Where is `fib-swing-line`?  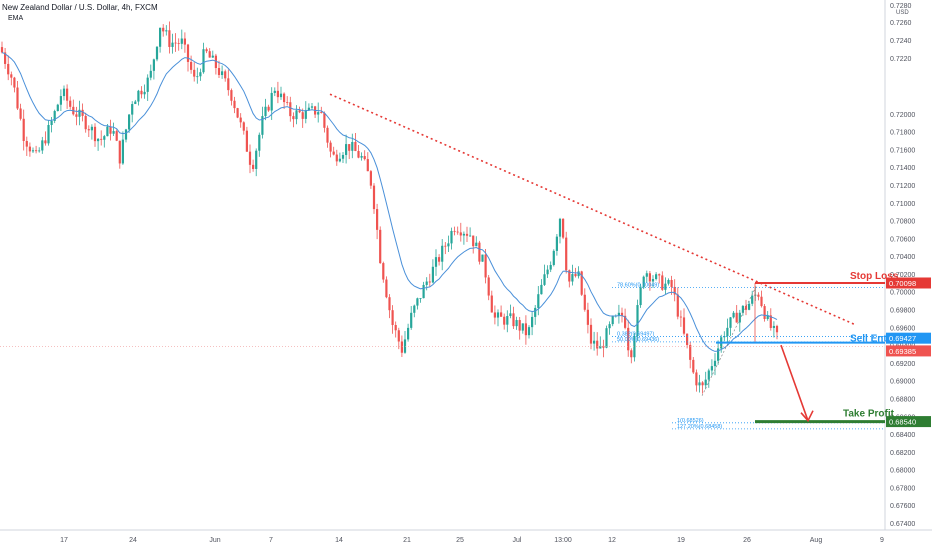 fib-swing-line is located at coordinates (729, 340).